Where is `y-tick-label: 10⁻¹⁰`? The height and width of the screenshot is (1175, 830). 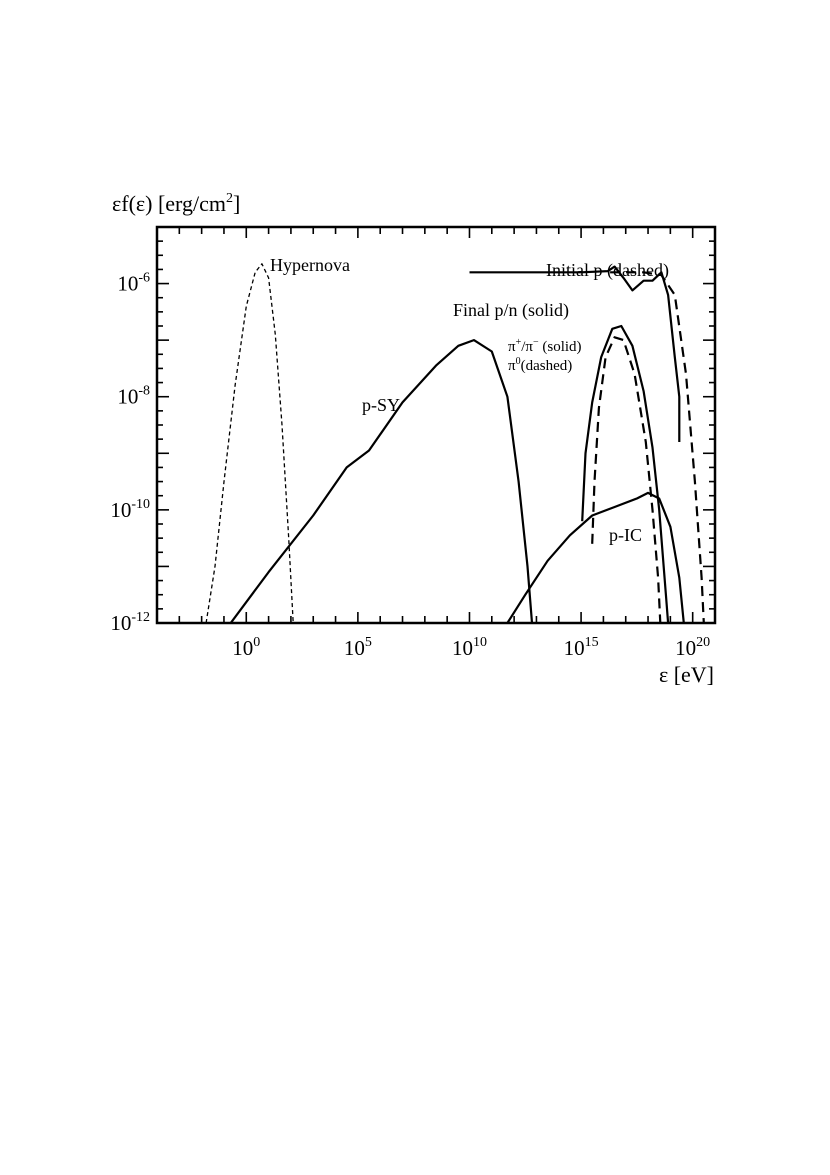 y-tick-label: 10⁻¹⁰ is located at coordinates (130, 509).